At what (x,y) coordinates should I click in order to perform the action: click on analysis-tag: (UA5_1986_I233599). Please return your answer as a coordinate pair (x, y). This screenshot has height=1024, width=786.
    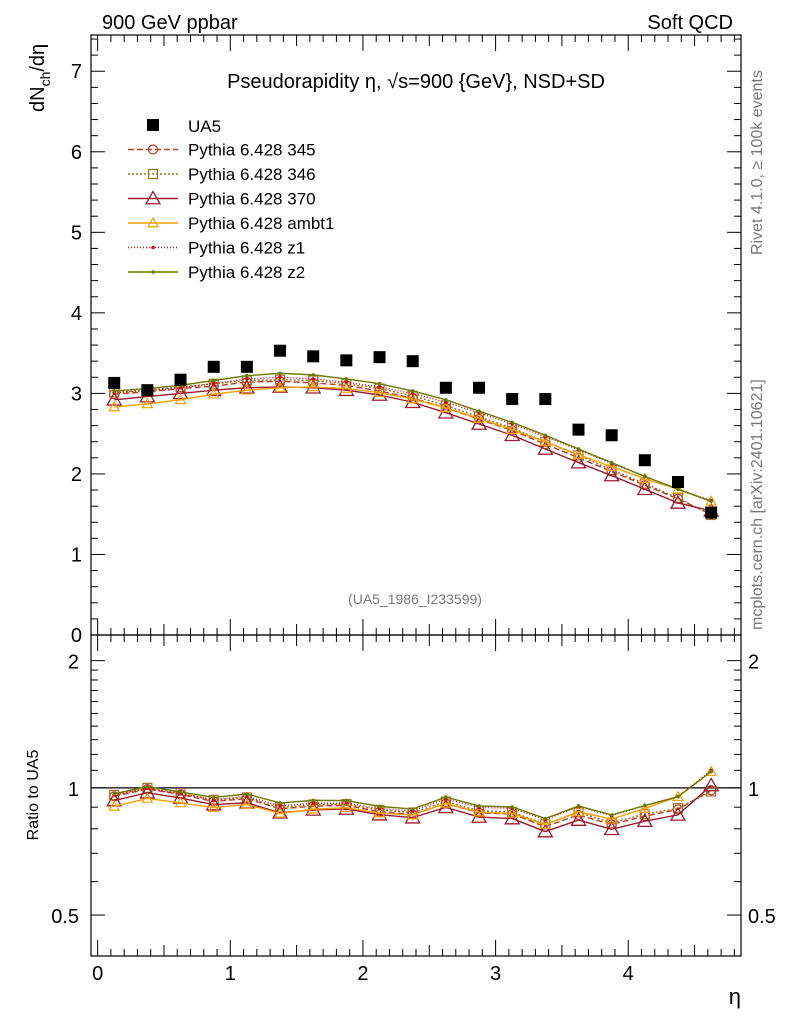
    Looking at the image, I should click on (415, 599).